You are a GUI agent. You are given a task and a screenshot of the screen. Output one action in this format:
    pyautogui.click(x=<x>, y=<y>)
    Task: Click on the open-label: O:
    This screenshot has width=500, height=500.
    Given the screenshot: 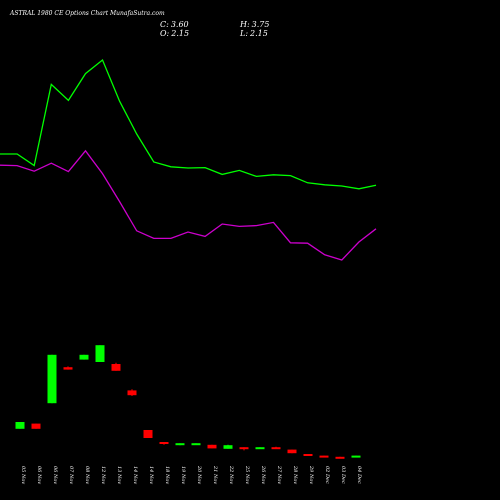 What is the action you would take?
    pyautogui.click(x=165, y=33)
    